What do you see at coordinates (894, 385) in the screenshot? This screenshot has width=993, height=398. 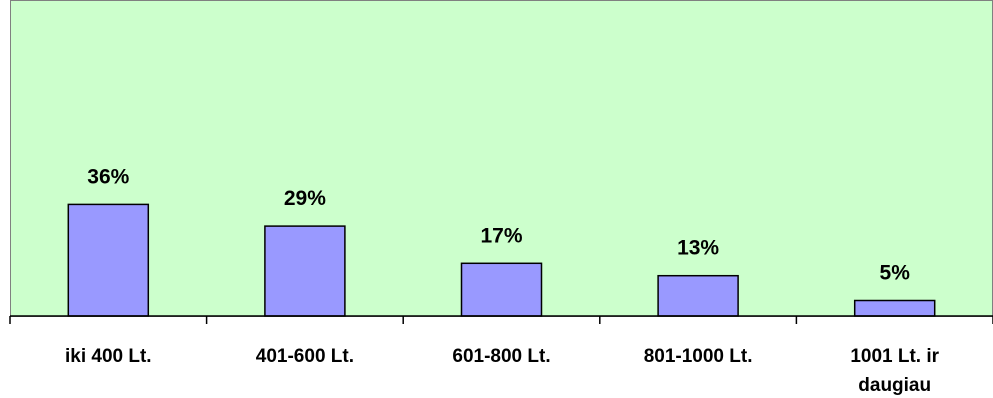 I see `category-label-line: daugiau` at bounding box center [894, 385].